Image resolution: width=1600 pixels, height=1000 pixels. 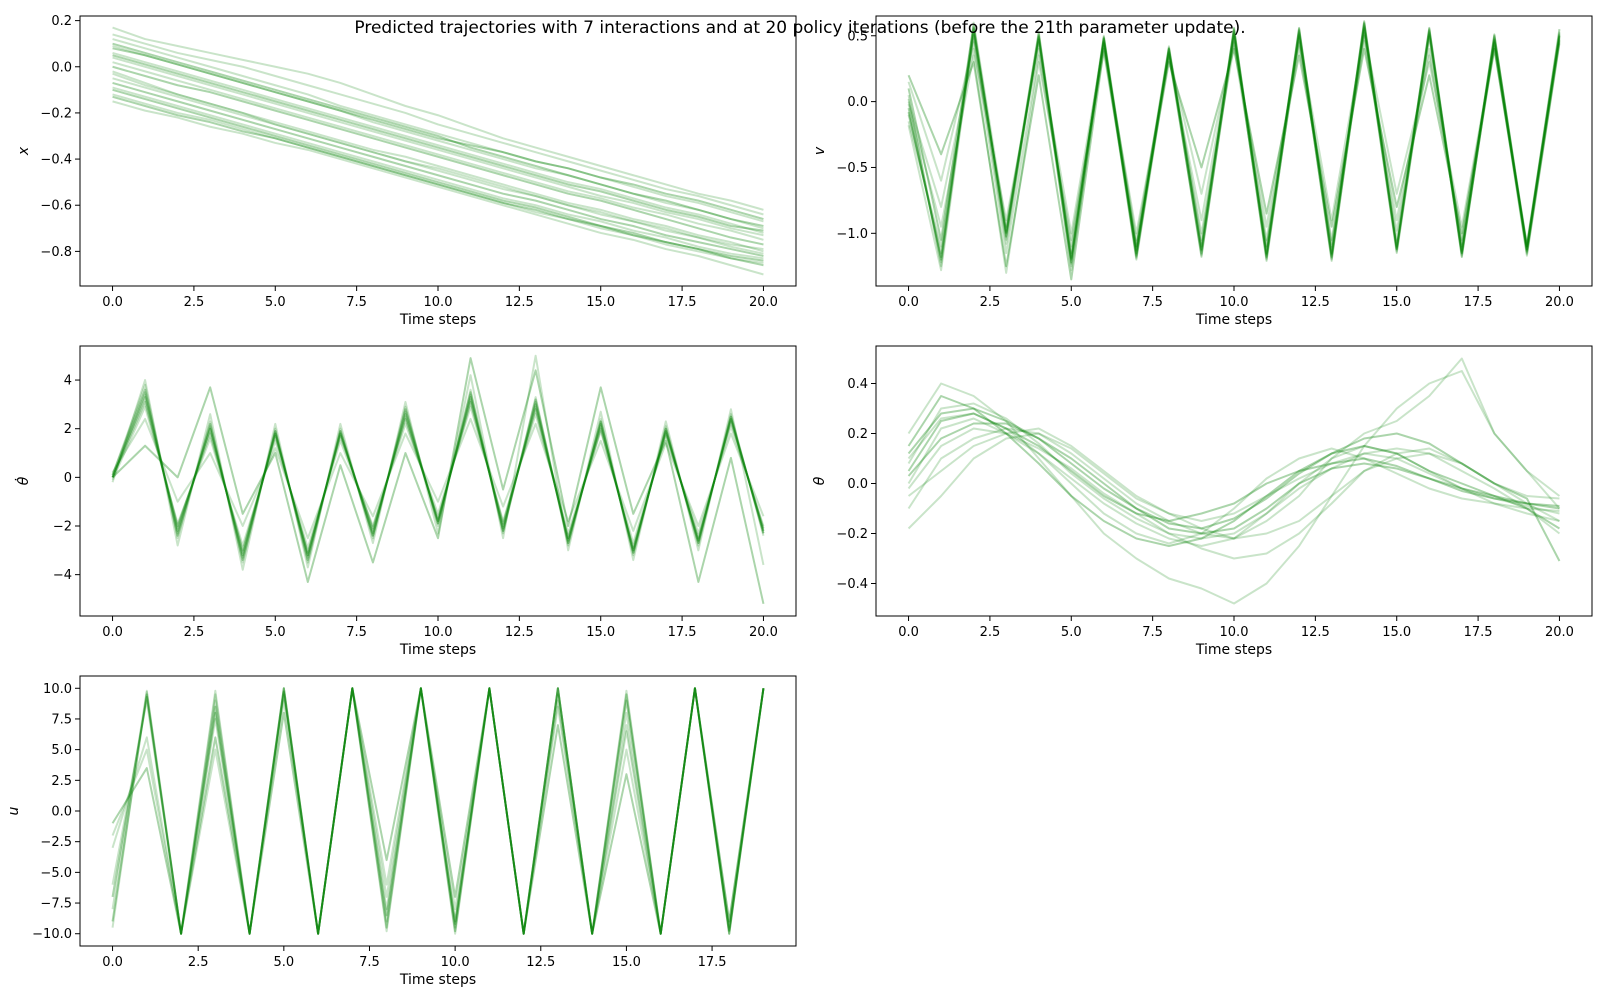 What do you see at coordinates (857, 36) in the screenshot?
I see `y-tick-label: 0.5` at bounding box center [857, 36].